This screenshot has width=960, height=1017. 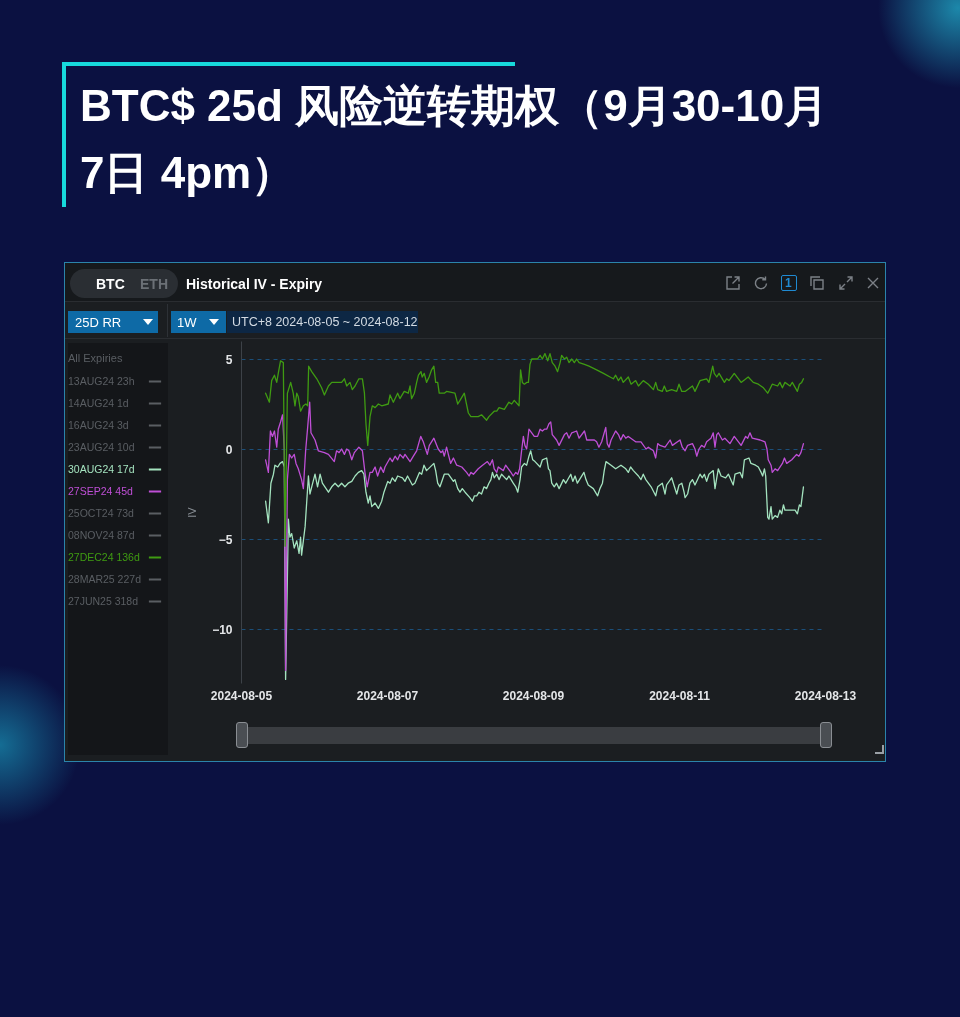 What do you see at coordinates (825, 695) in the screenshot?
I see `x-tick-label: 2024-08-13` at bounding box center [825, 695].